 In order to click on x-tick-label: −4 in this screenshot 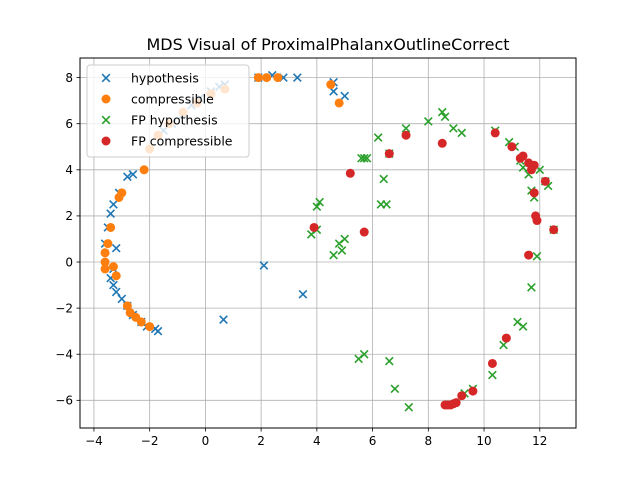, I will do `click(94, 441)`.